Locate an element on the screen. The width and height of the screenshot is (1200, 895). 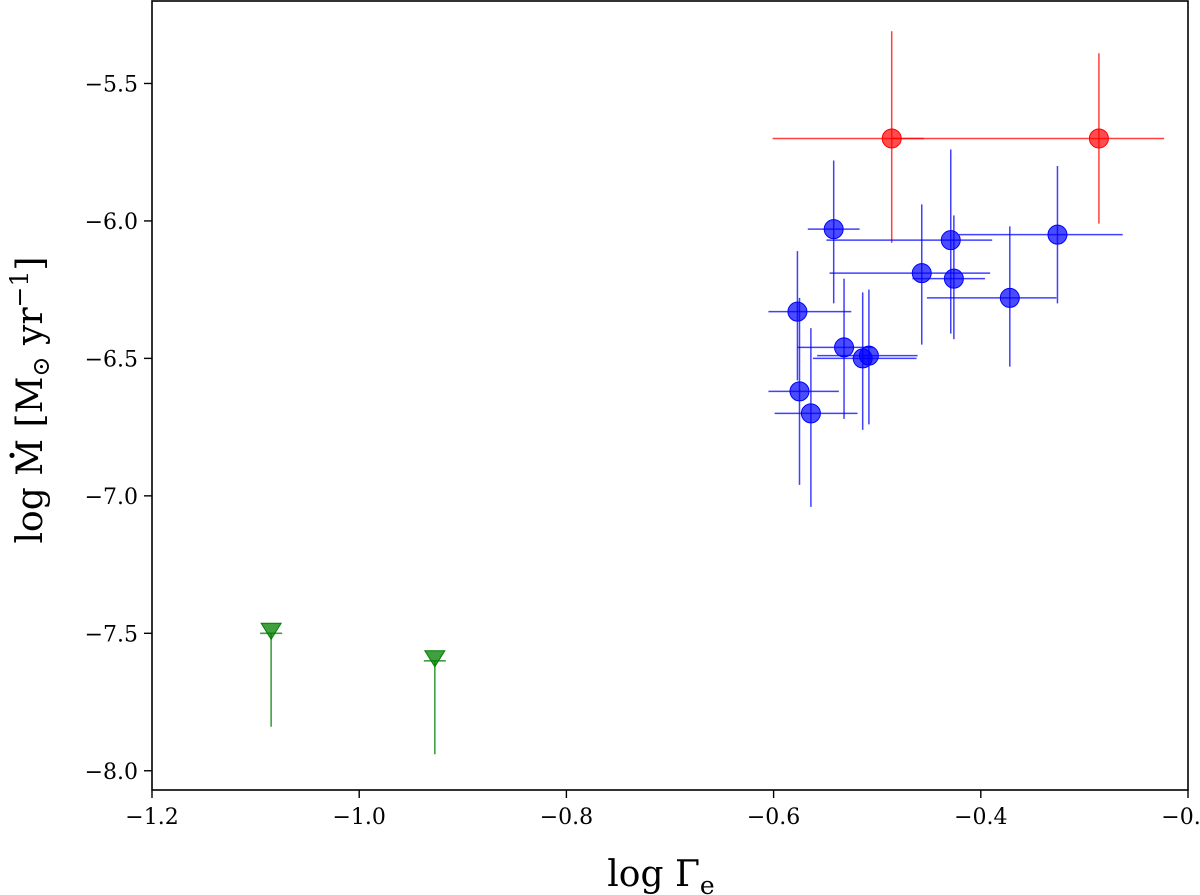
y-axis-title-superscript: −1 is located at coordinates (19, 289).